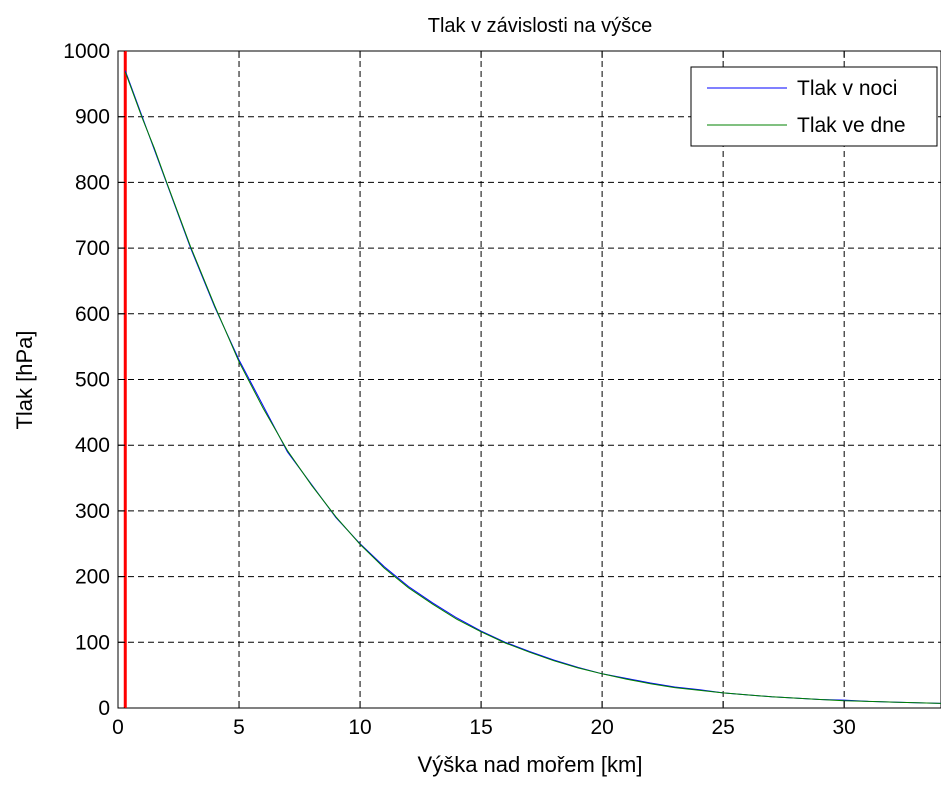 Image resolution: width=941 pixels, height=785 pixels. Describe the element at coordinates (92, 642) in the screenshot. I see `y-tick-label: 100` at that location.